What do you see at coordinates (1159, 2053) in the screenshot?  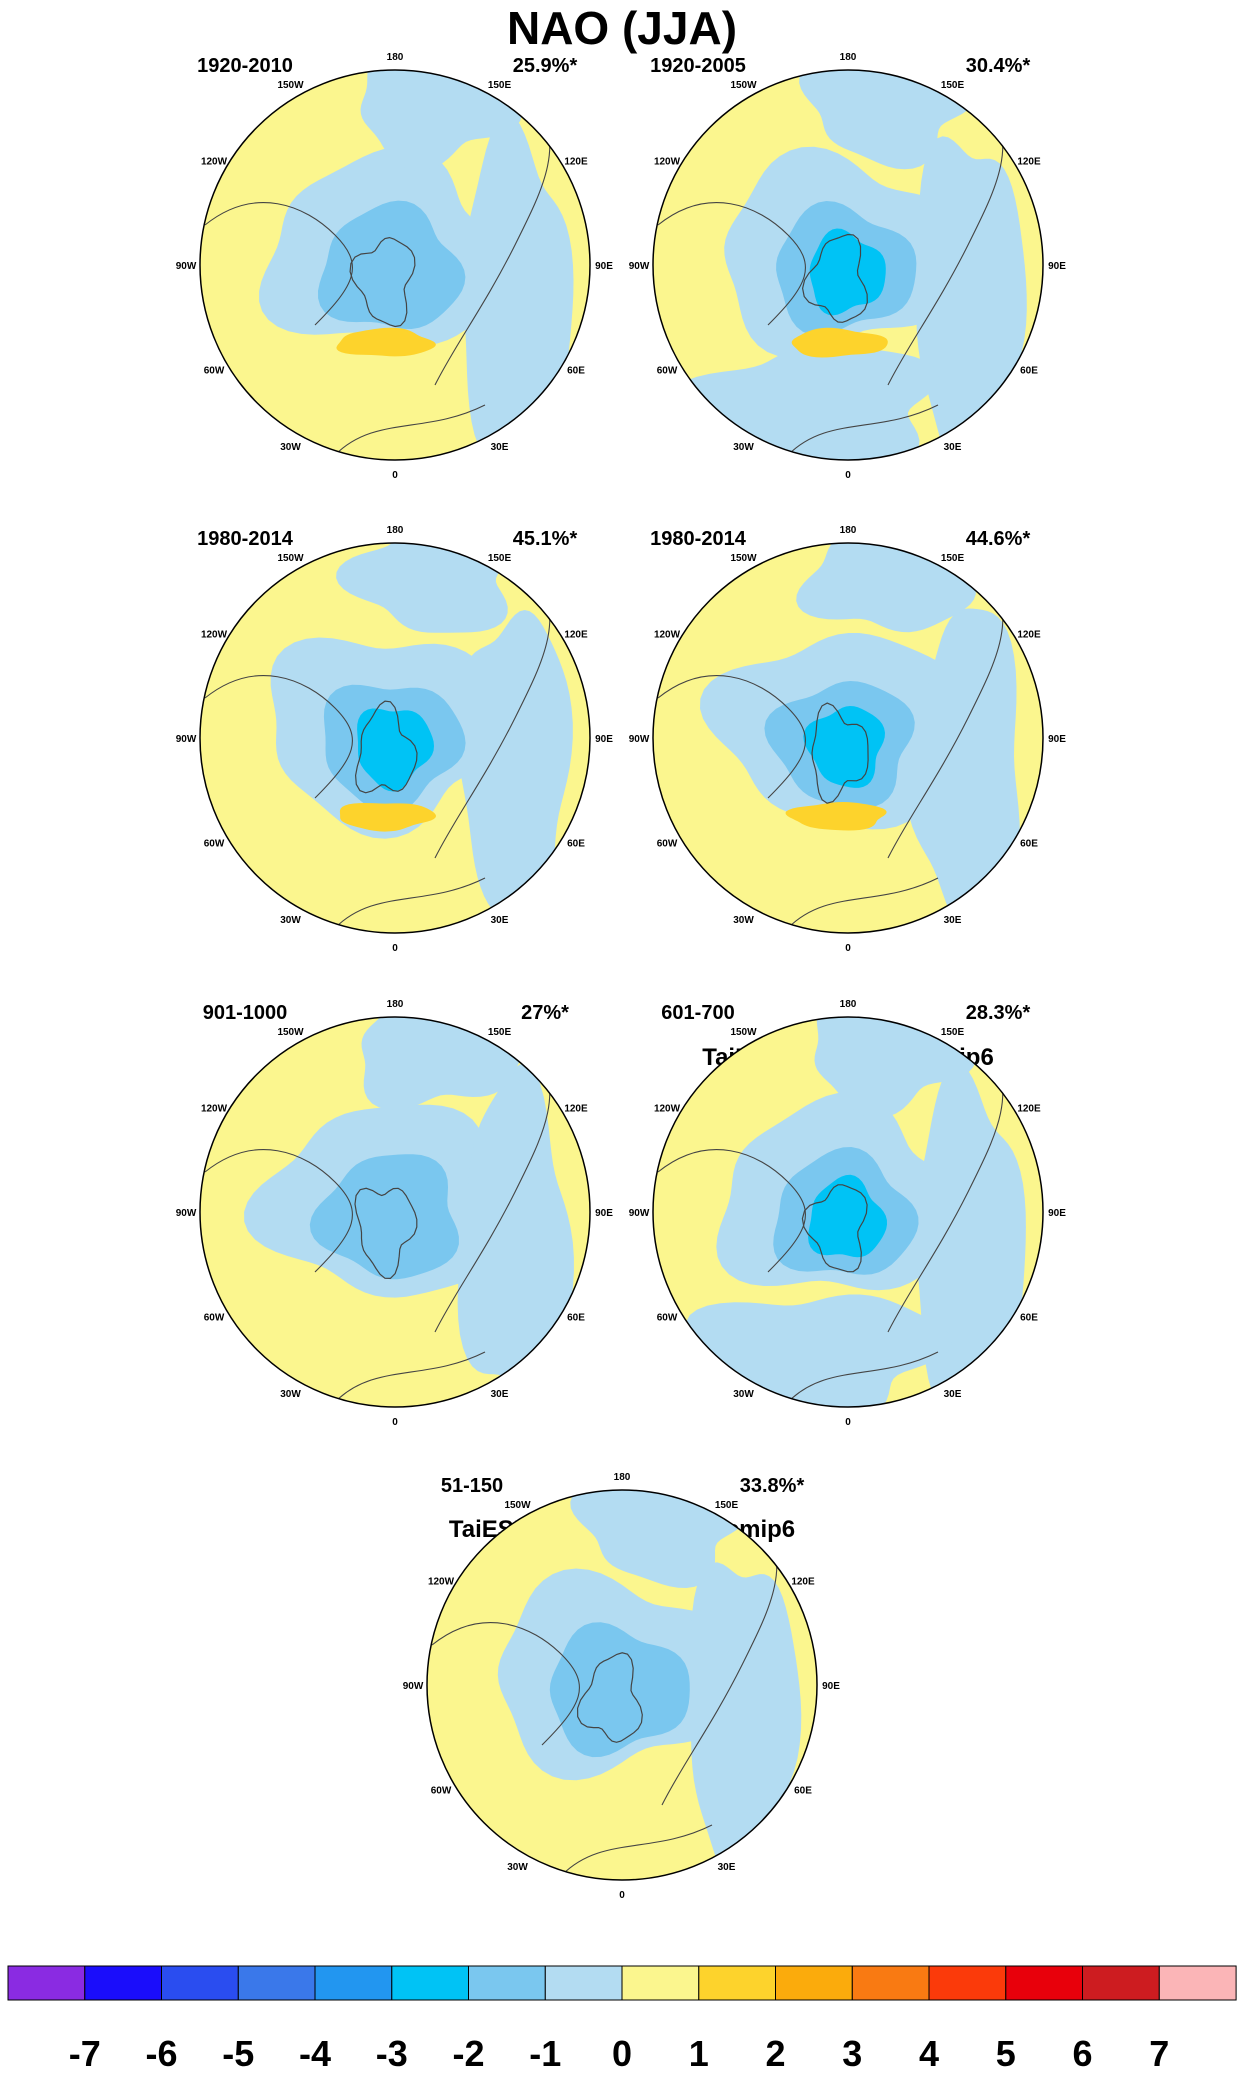 I see `colorbar-tick-label: 7` at bounding box center [1159, 2053].